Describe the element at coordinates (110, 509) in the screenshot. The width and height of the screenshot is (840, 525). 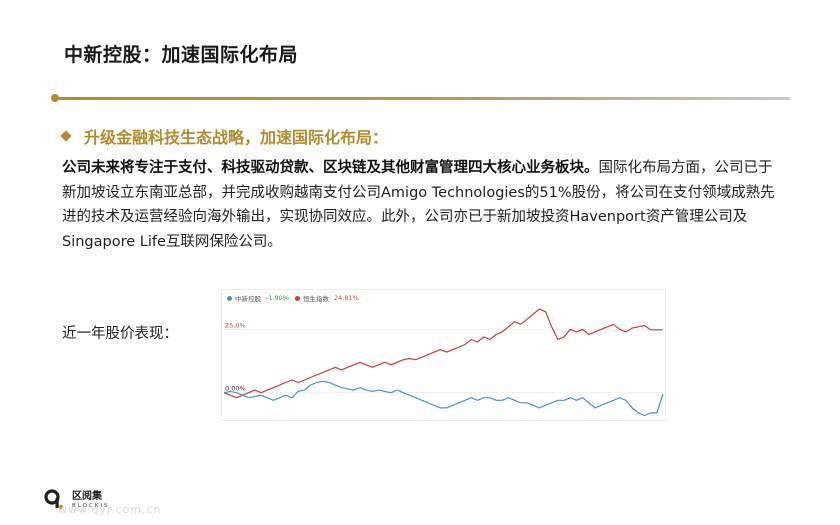
I see `watermark-url: www.qyj.com.cn` at that location.